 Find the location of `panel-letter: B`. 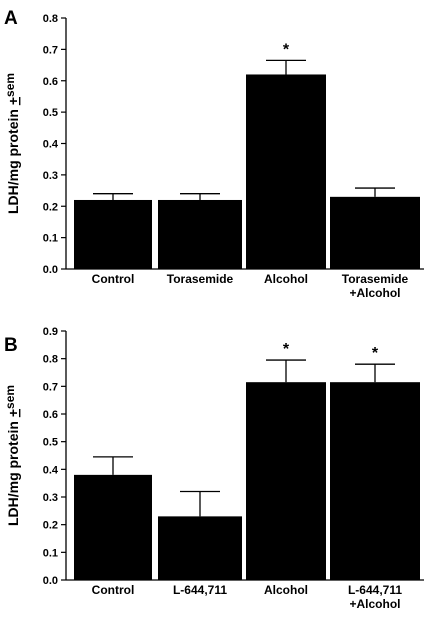

panel-letter: B is located at coordinates (11, 345).